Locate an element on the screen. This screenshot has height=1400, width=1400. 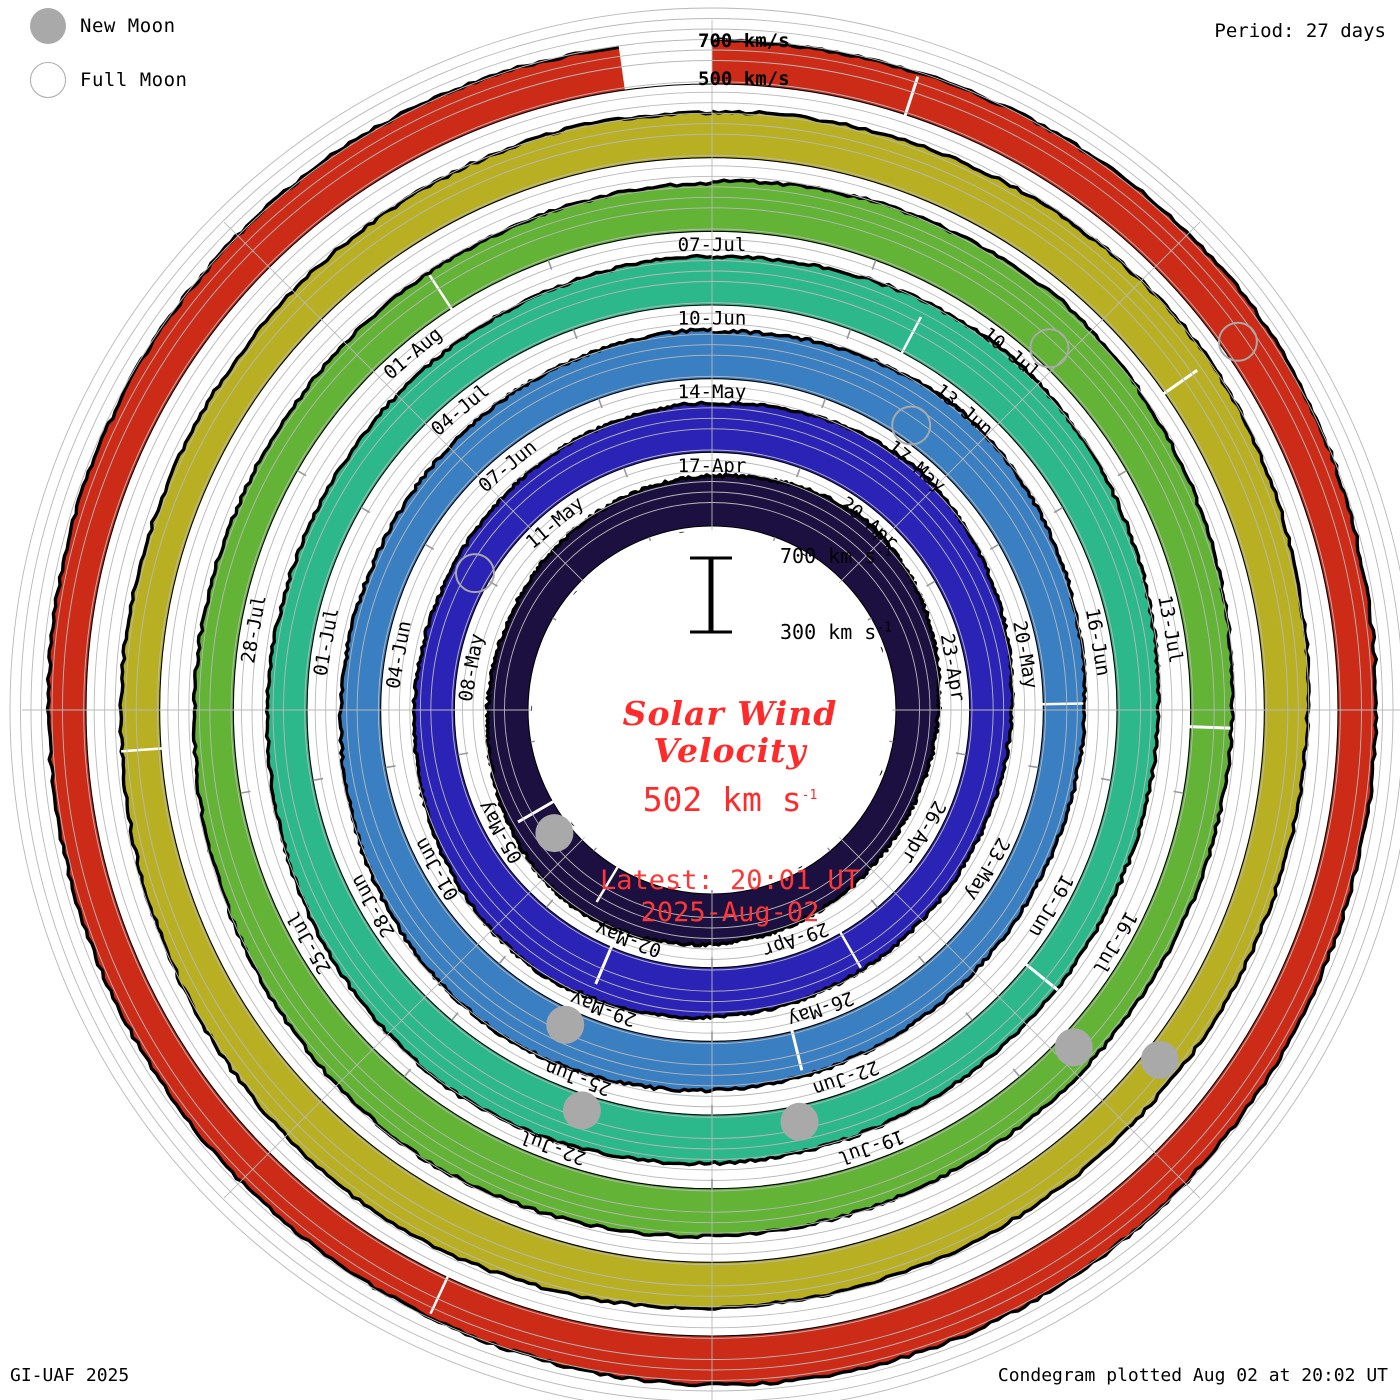
latest-time: Latest: 20:01 UT is located at coordinates (730, 880).